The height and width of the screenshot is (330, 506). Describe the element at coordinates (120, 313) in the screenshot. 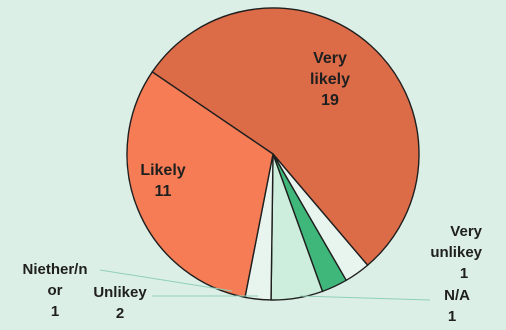

I see `value-unlikey: 2` at that location.